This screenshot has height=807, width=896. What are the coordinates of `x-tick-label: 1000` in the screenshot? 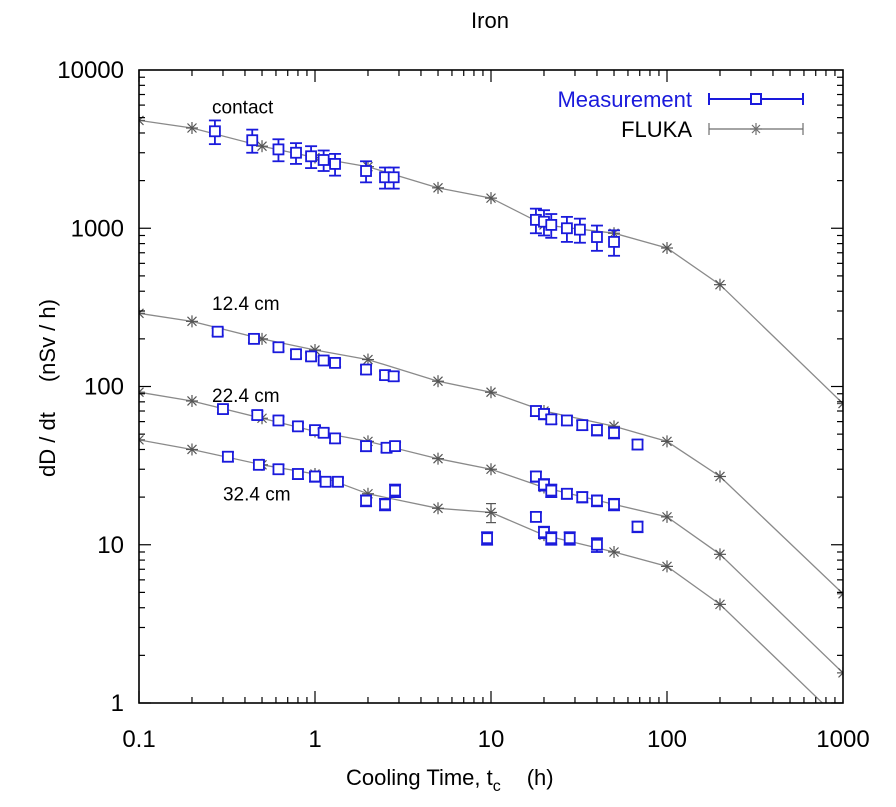 It's located at (842, 739).